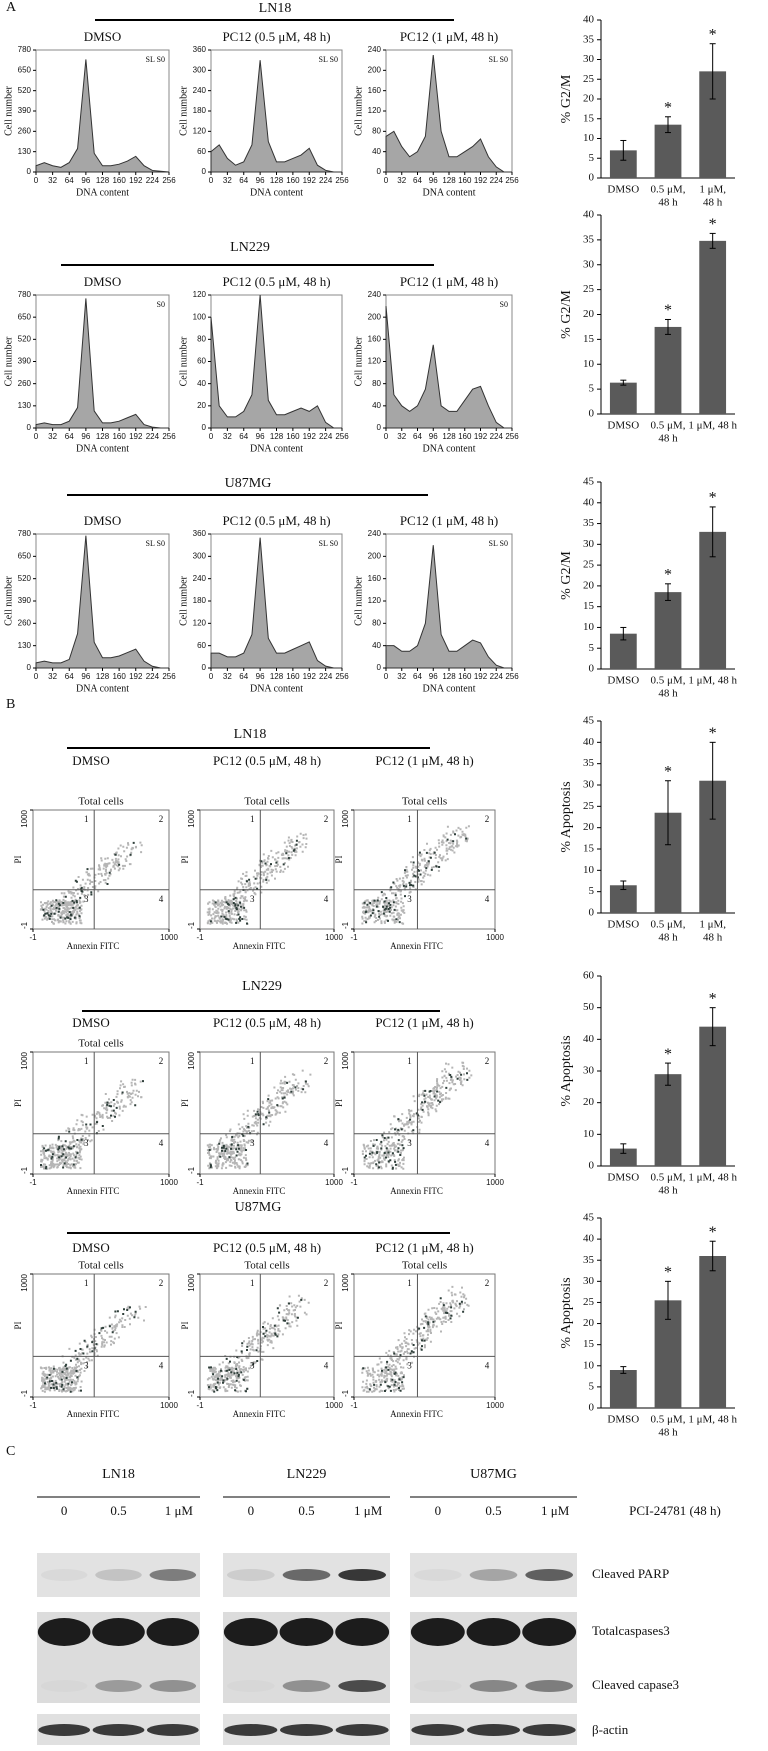 The height and width of the screenshot is (1751, 768). I want to click on x-axis-label: DNA content, so click(102, 688).